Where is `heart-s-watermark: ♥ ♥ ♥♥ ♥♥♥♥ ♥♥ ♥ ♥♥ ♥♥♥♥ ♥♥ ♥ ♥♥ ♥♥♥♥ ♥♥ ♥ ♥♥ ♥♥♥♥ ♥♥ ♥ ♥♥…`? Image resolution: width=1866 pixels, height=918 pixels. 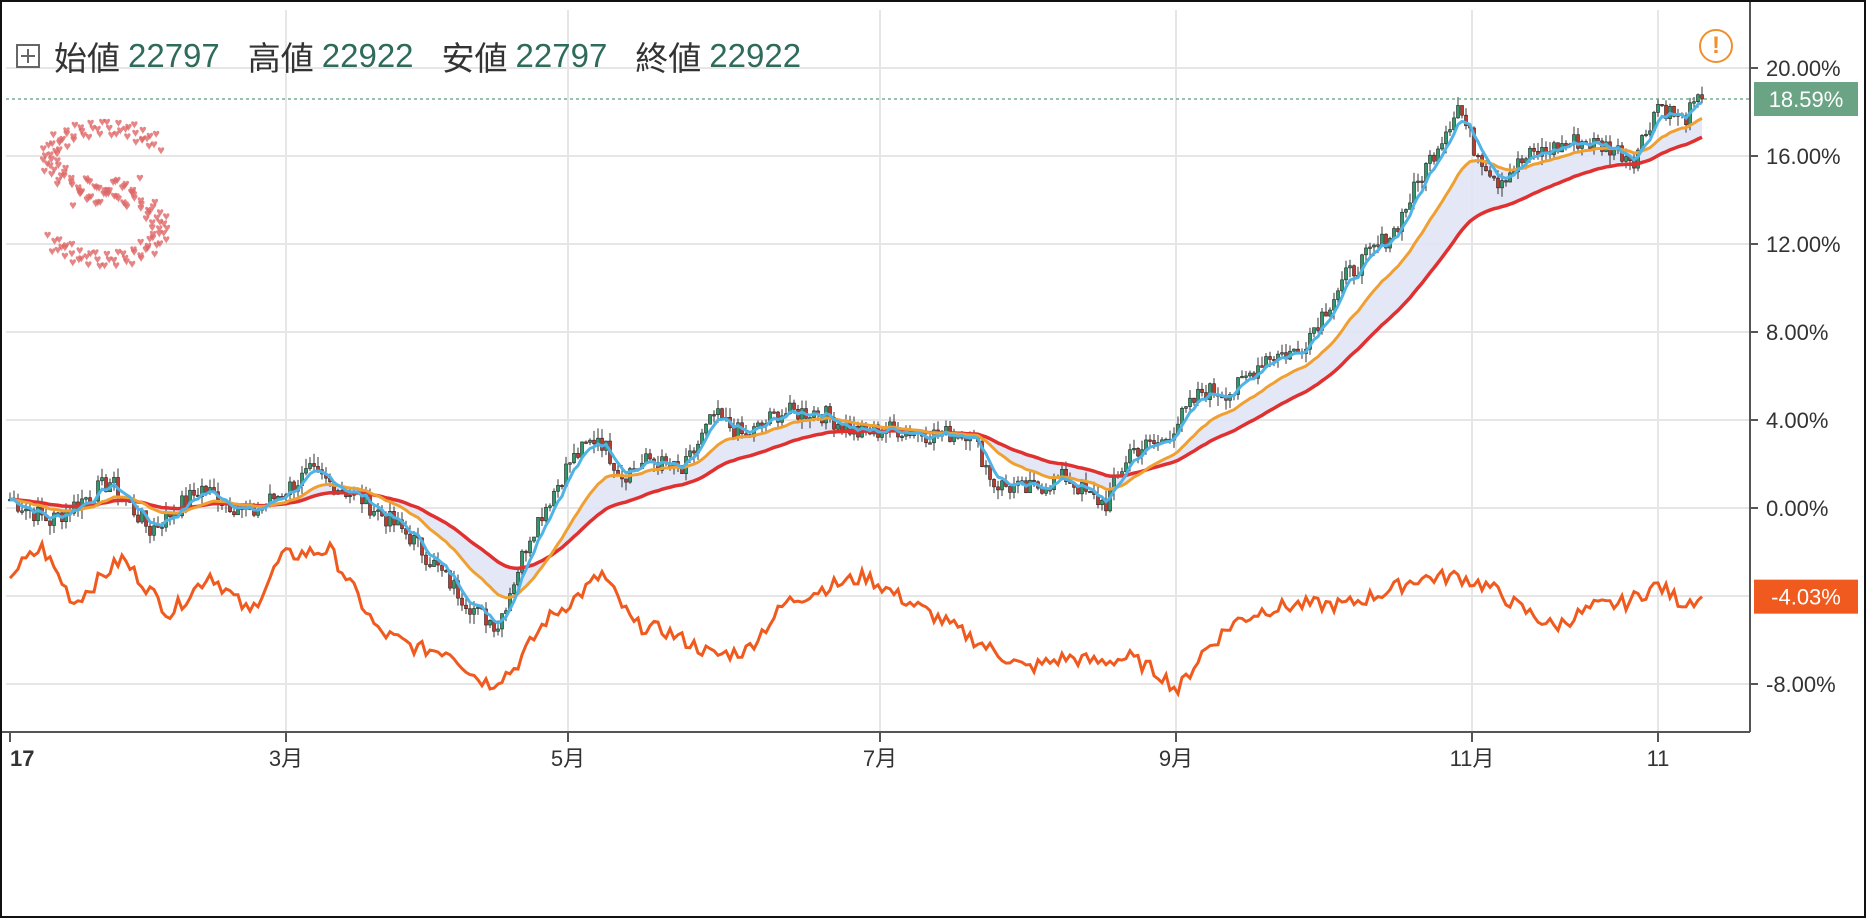 heart-s-watermark: ♥ ♥ ♥♥ ♥♥♥♥ ♥♥ ♥ ♥♥ ♥♥♥♥ ♥♥ ♥ ♥♥ ♥♥♥♥ ♥♥ ♥ ♥♥ ♥♥♥♥ ♥♥ ♥ ♥♥… is located at coordinates (105, 193).